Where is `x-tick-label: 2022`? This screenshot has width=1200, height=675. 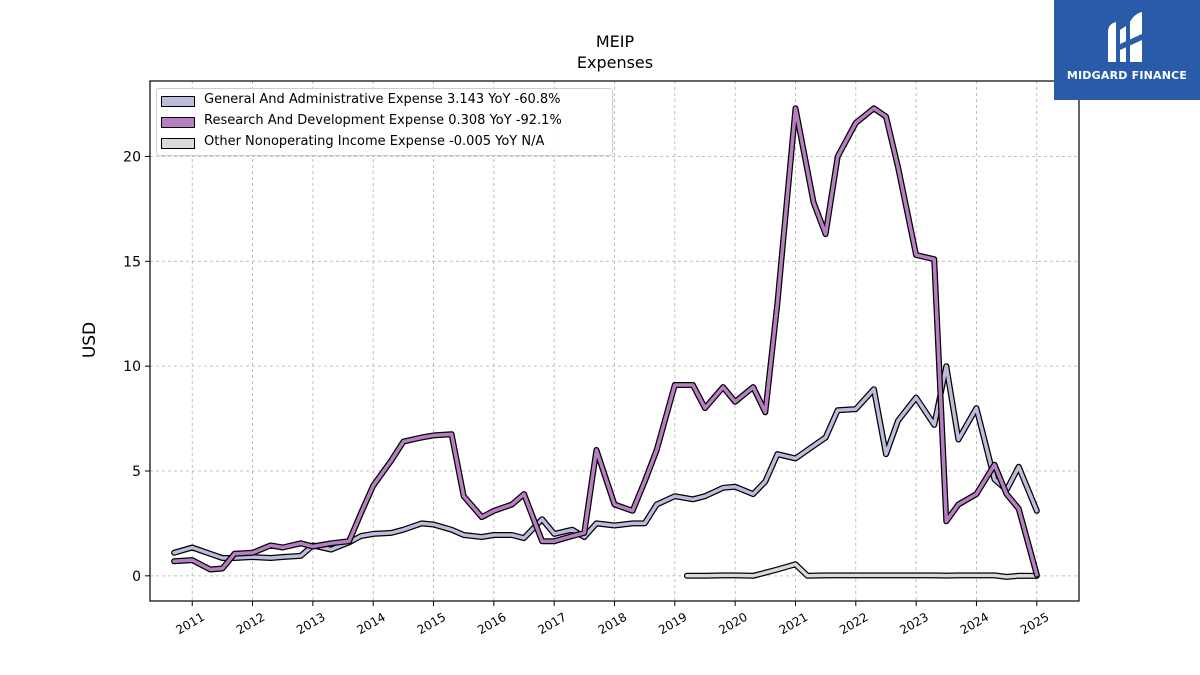 x-tick-label: 2022 is located at coordinates (853, 623).